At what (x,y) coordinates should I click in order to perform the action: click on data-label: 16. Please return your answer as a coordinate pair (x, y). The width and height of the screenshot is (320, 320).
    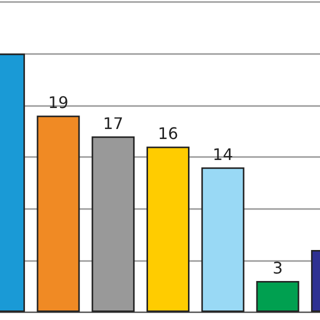
    Looking at the image, I should click on (168, 134).